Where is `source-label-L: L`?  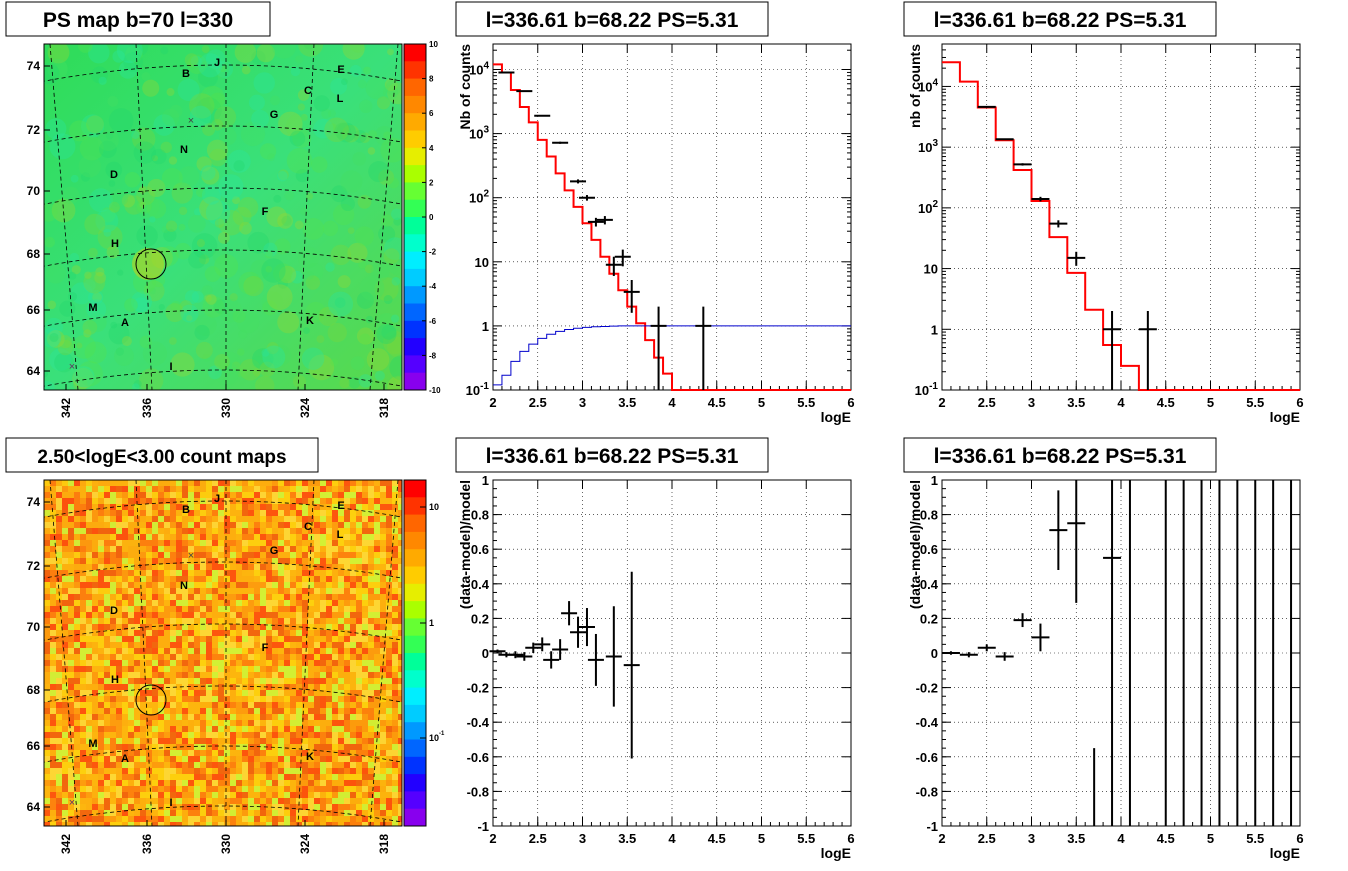 source-label-L: L is located at coordinates (340, 99).